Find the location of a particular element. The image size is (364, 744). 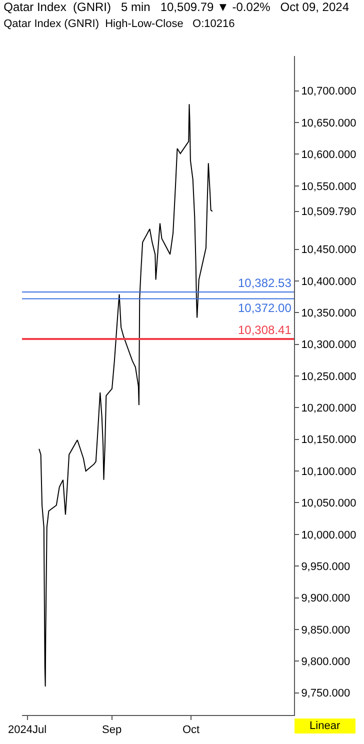

chart-subtitle: Qatar Index (GNRI) High-Low-Close O:10216 is located at coordinates (119, 24).